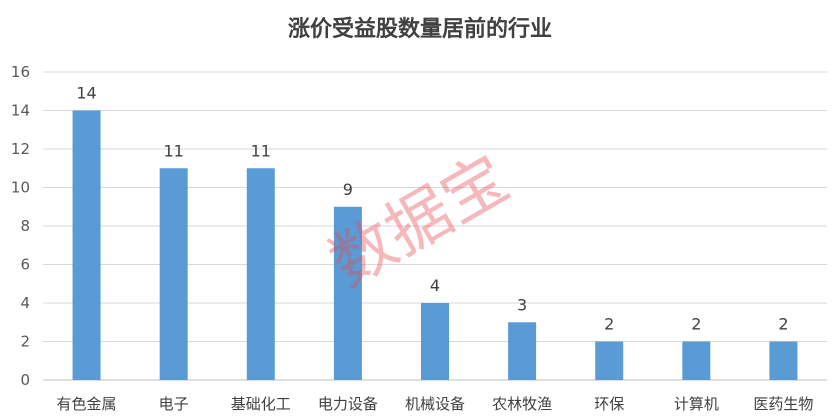 Image resolution: width=837 pixels, height=420 pixels. What do you see at coordinates (20, 111) in the screenshot?
I see `y-tick-label: 14` at bounding box center [20, 111].